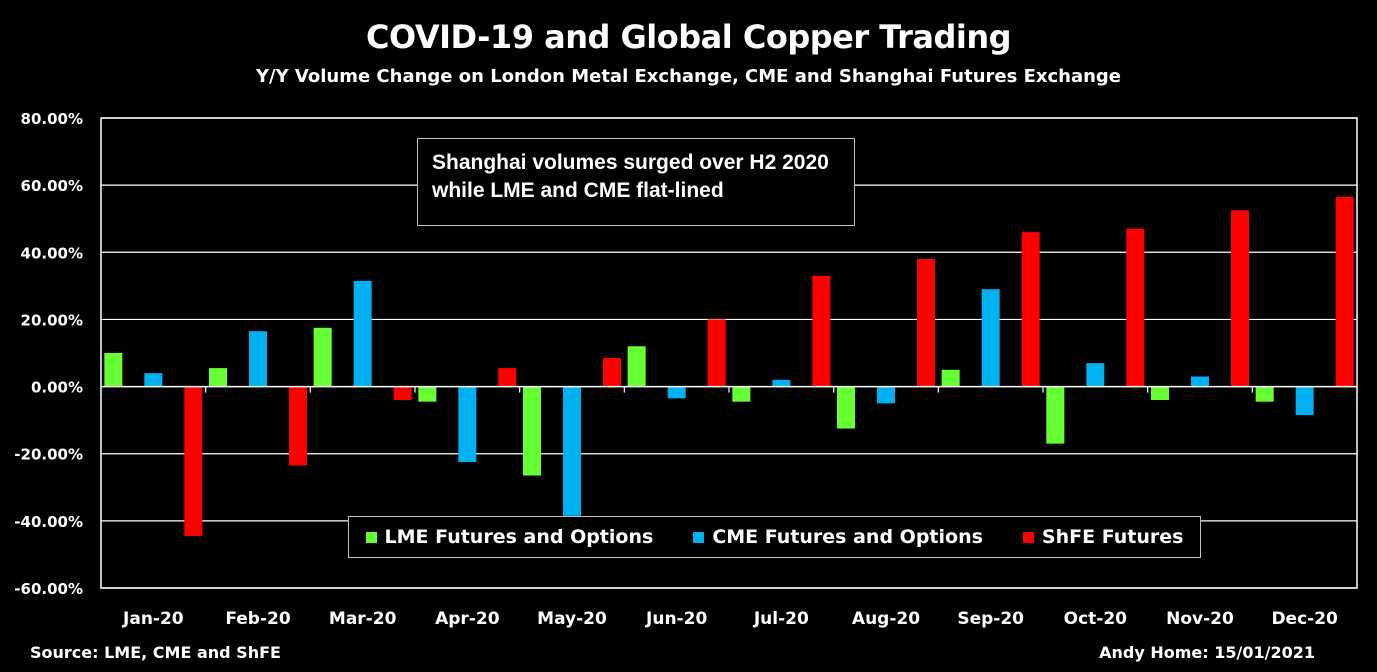  I want to click on legend-item-lme: LME Futures and Options, so click(509, 537).